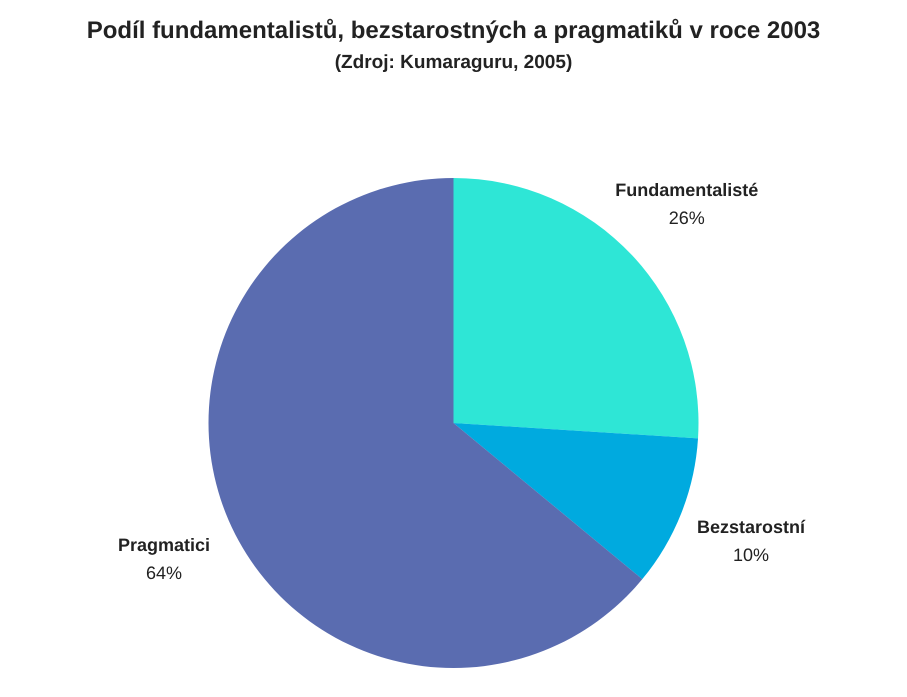 This screenshot has width=907, height=697. Describe the element at coordinates (576, 501) in the screenshot. I see `pie-slice` at that location.